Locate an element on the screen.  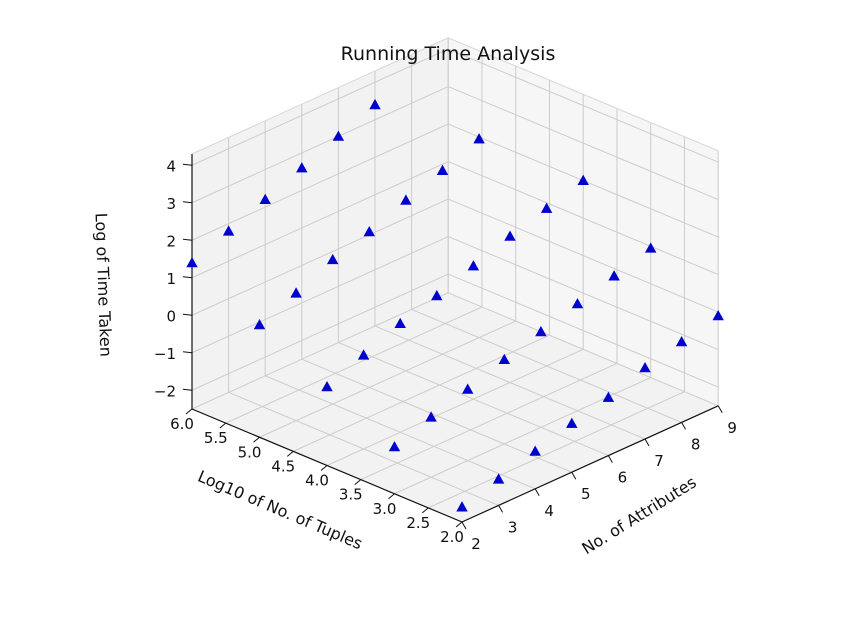
x-axis-line is located at coordinates (590, 464).